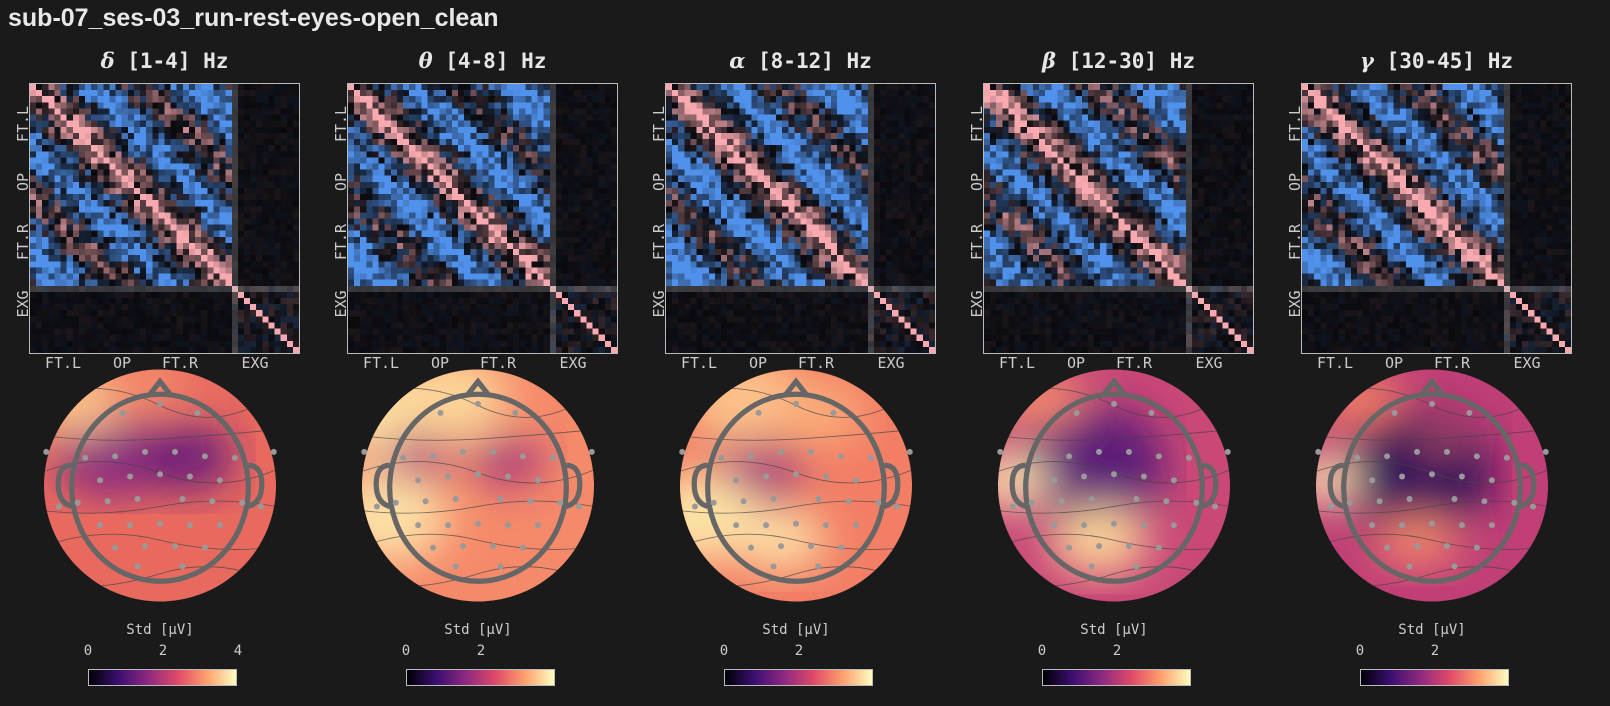 The image size is (1610, 706). What do you see at coordinates (796, 630) in the screenshot?
I see `colorbar-label: Std [µV]` at bounding box center [796, 630].